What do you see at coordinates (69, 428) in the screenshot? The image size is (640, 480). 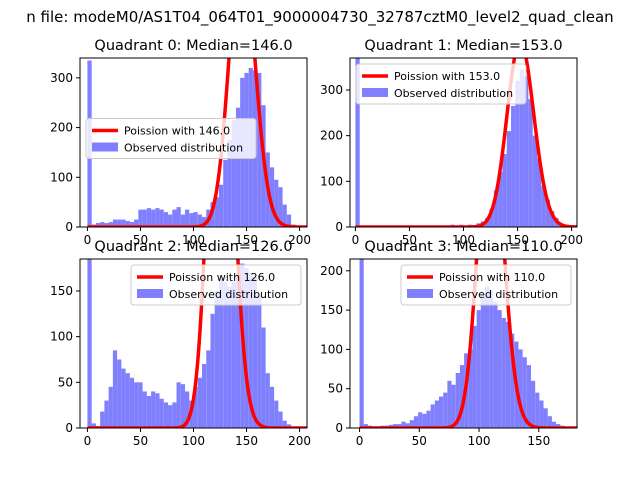 I see `quadrant-2-ytick-label: 0` at bounding box center [69, 428].